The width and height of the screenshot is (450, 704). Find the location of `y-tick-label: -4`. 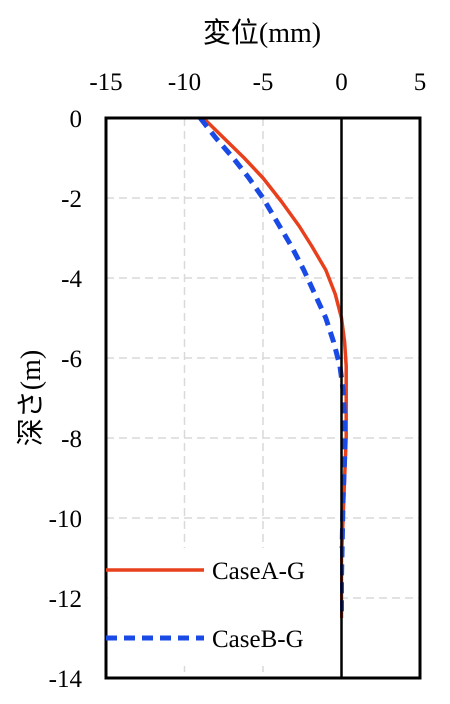

y-tick-label: -4 is located at coordinates (71, 279).